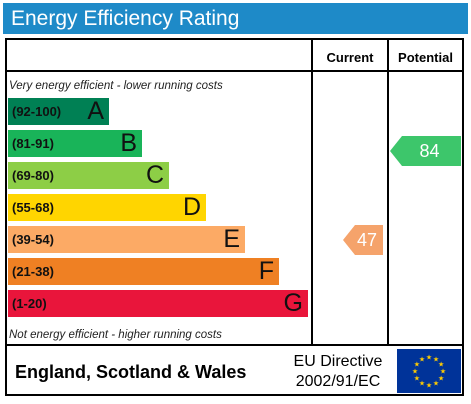 The height and width of the screenshot is (404, 471). I want to click on band-c-letter: C, so click(154, 175).